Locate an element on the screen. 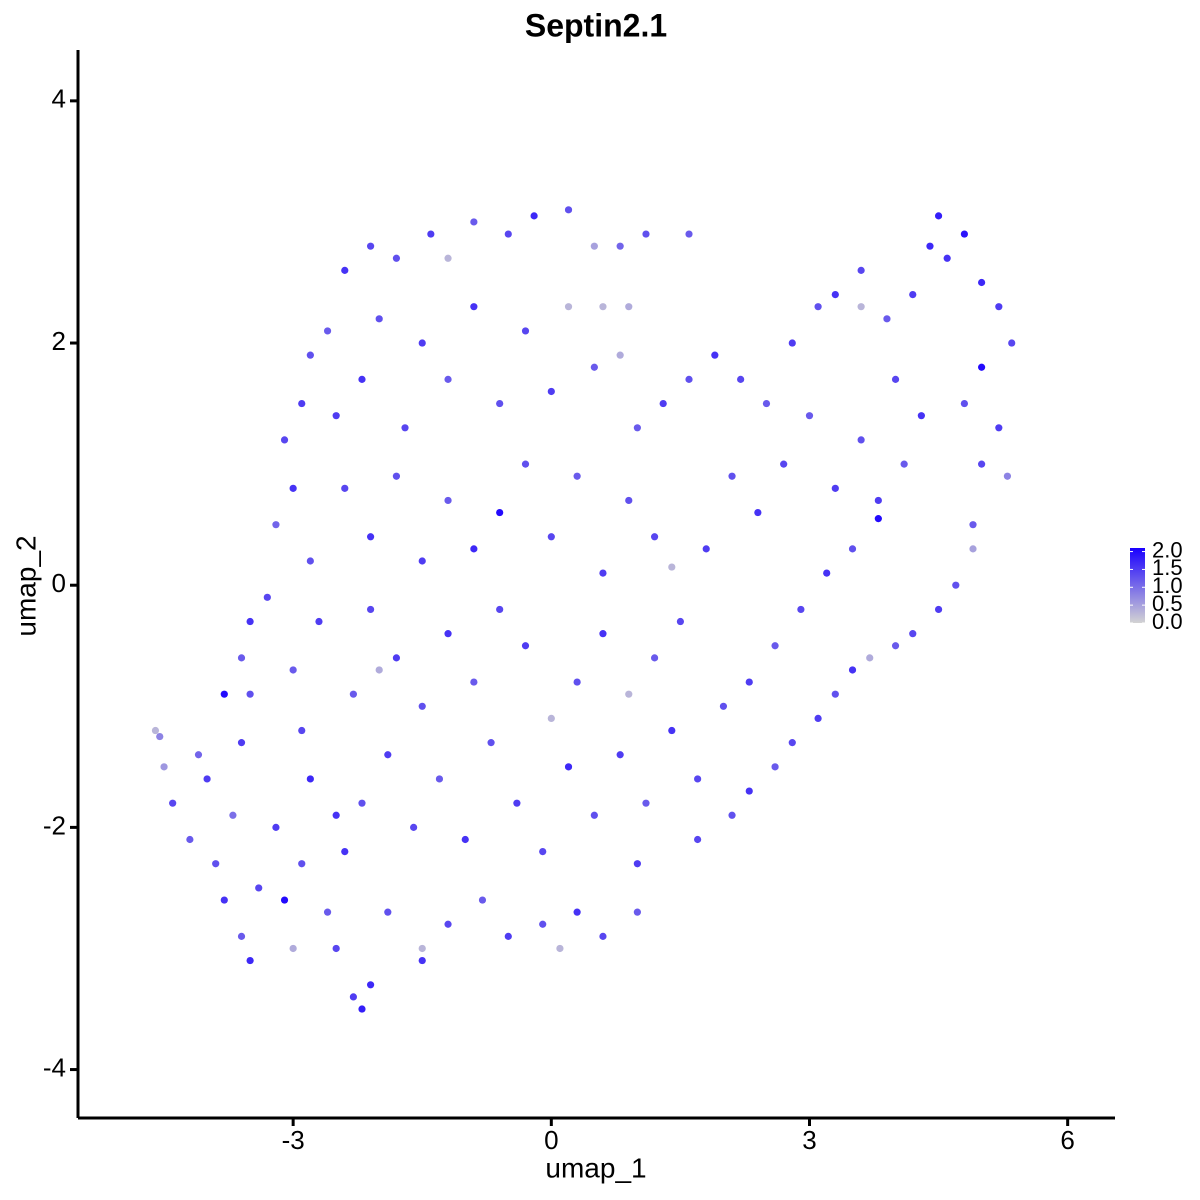 The image size is (1200, 1200). color-tick-label: 1.0 is located at coordinates (1167, 585).